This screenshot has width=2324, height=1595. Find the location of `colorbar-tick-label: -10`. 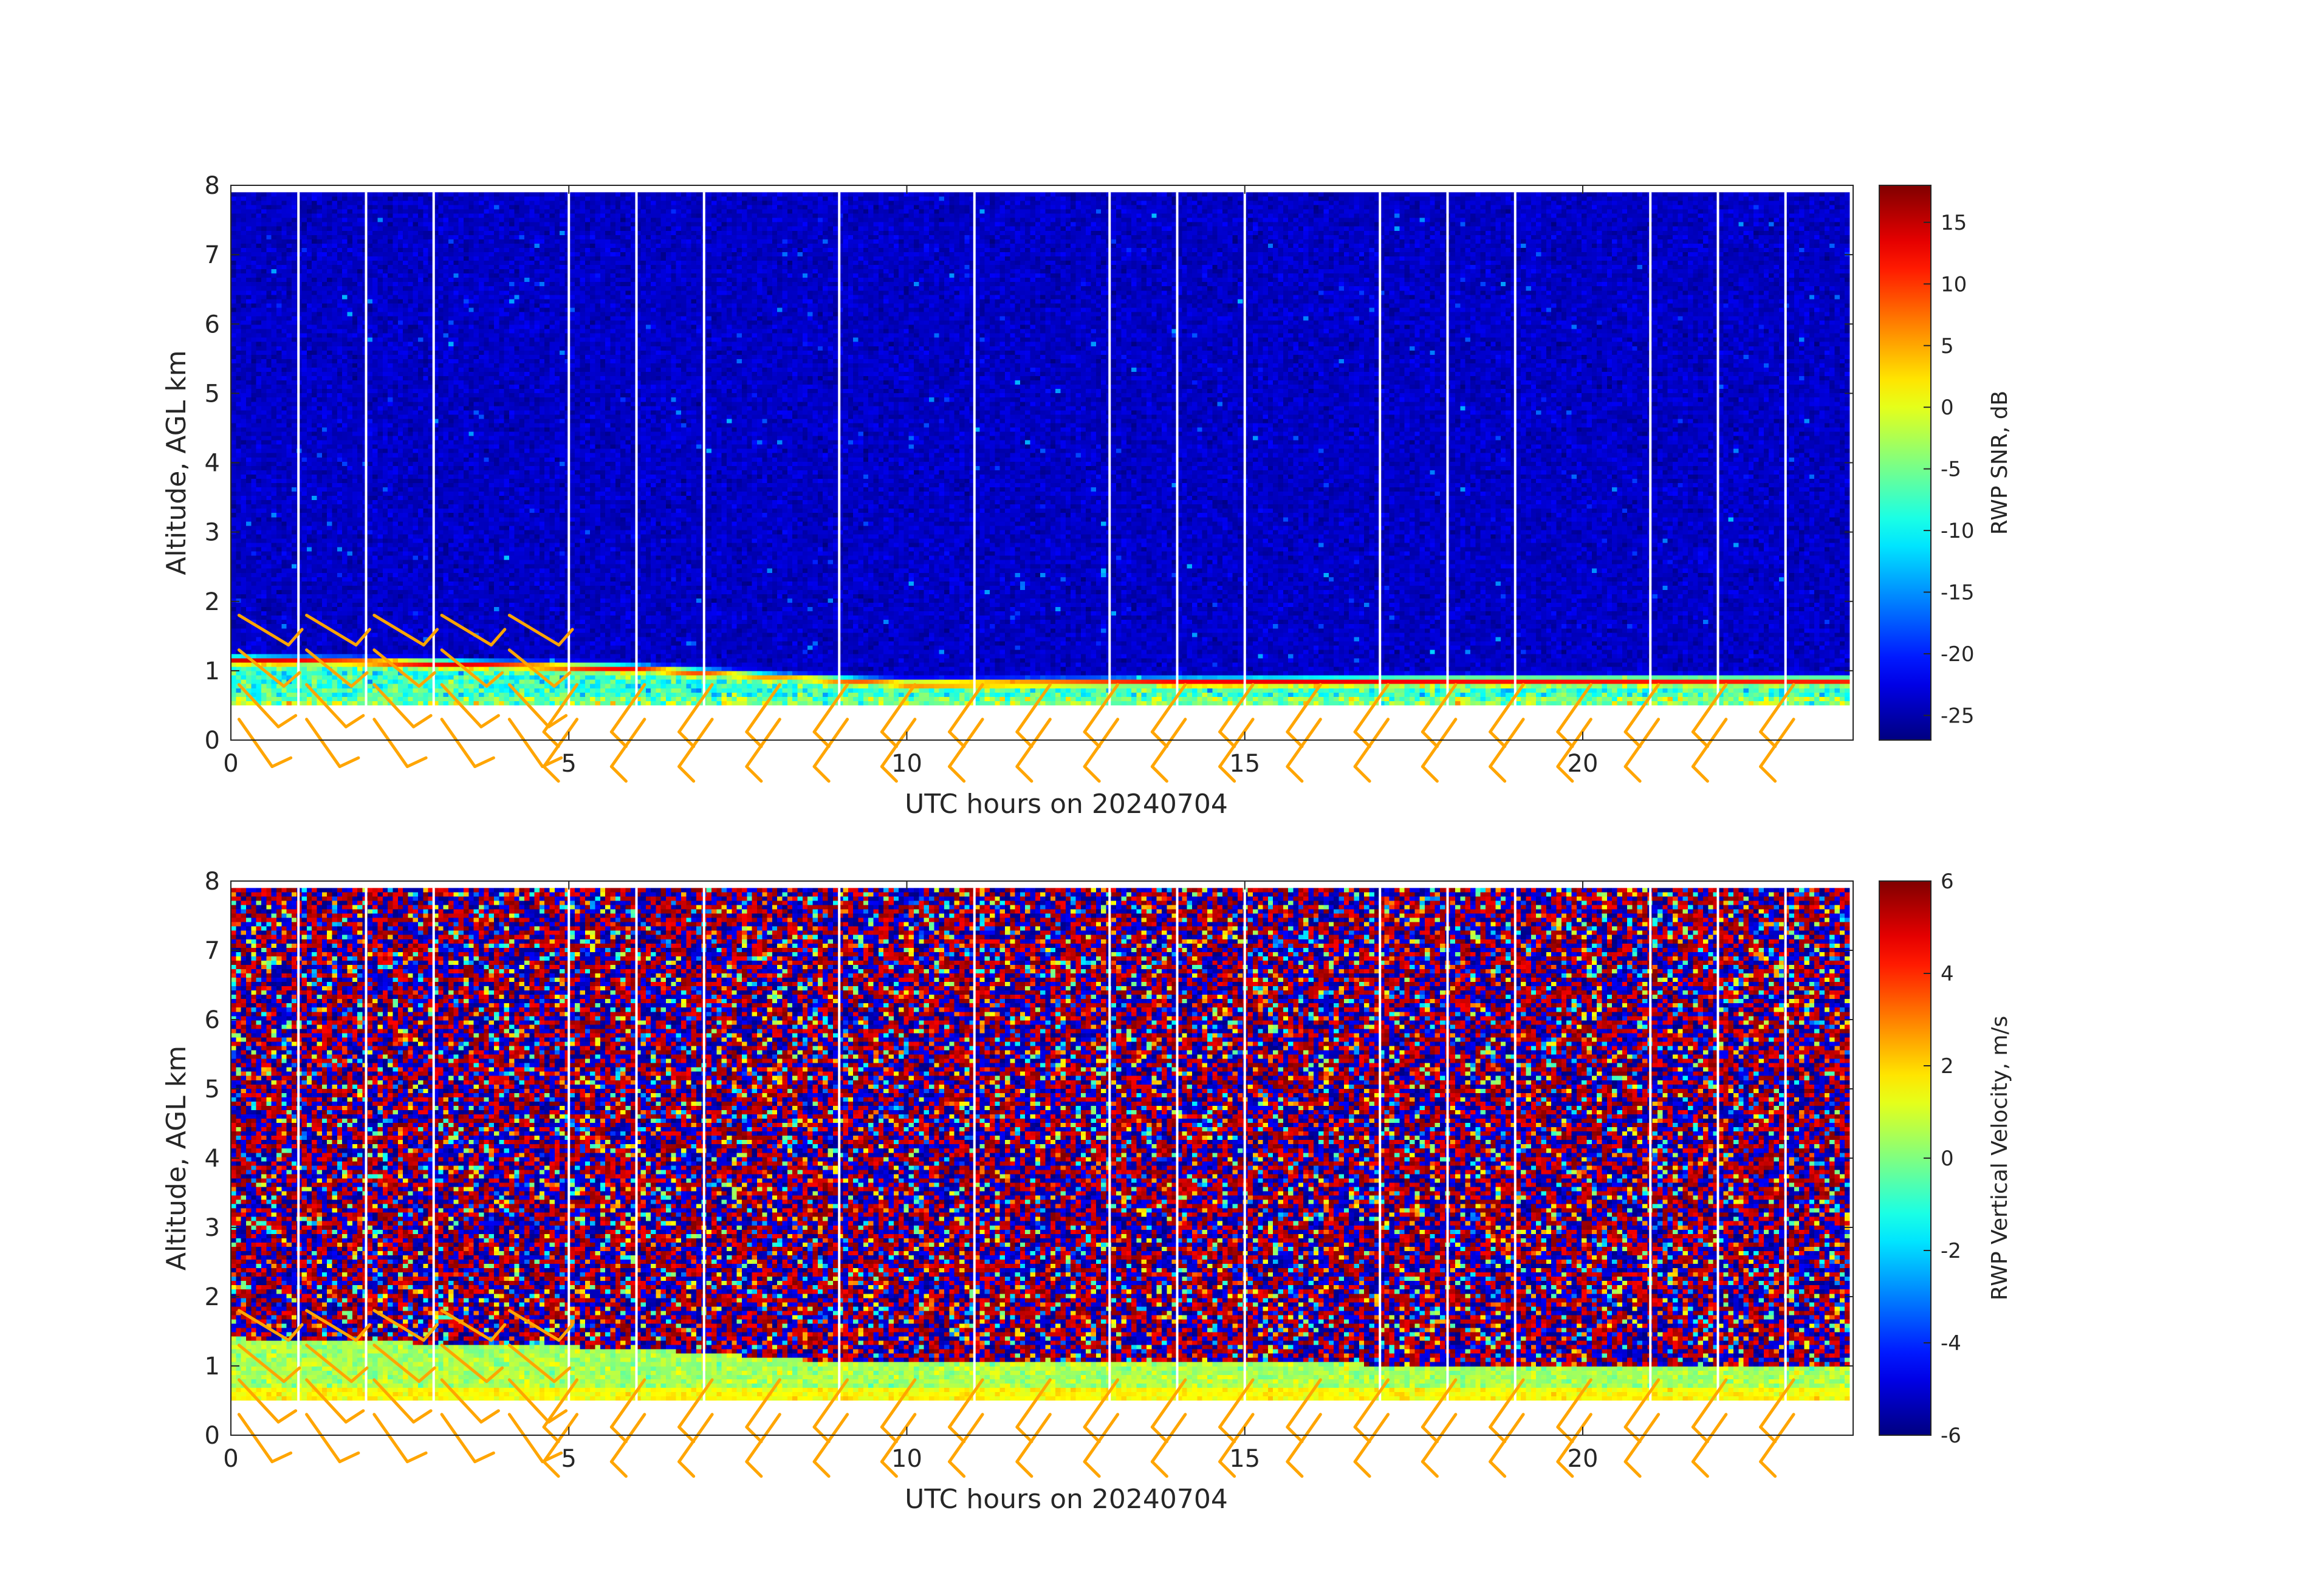

colorbar-tick-label: -10 is located at coordinates (1958, 531).